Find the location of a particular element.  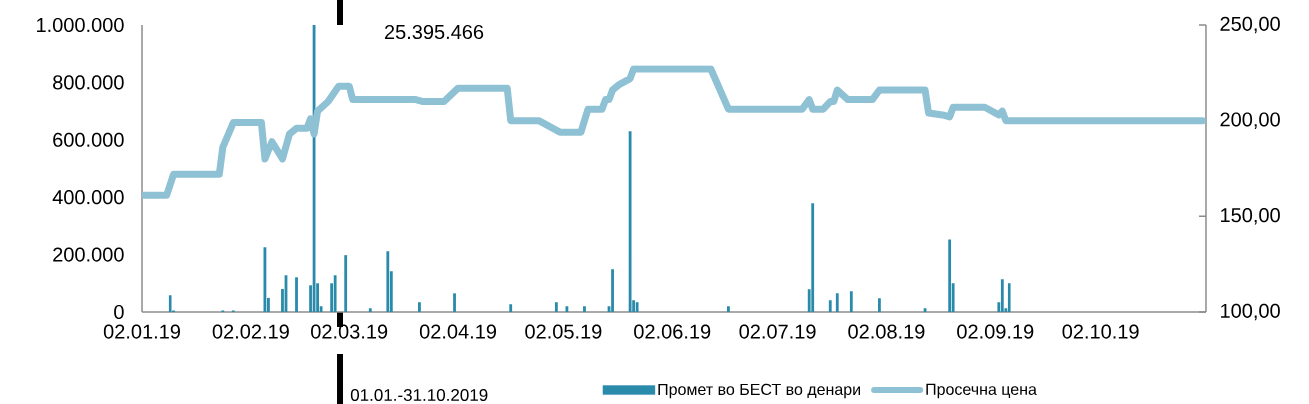

x-tick-label: 02.03.19 is located at coordinates (349, 331).